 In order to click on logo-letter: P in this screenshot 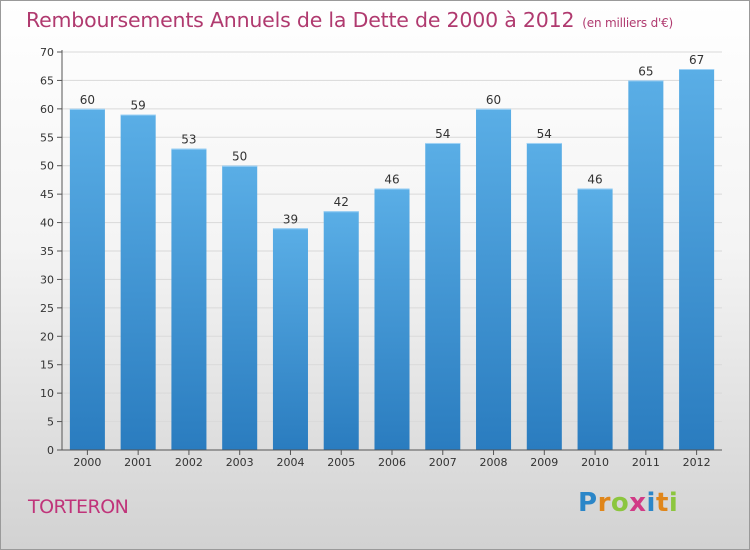, I will do `click(588, 503)`.